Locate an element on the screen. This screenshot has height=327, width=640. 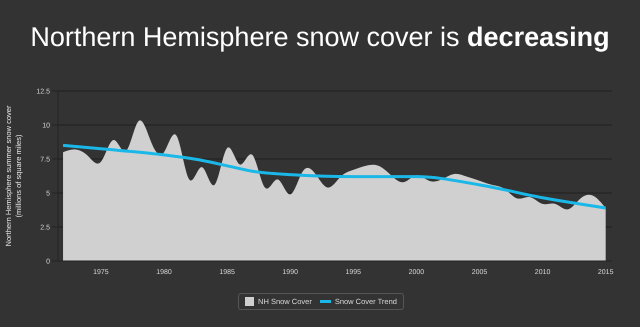
chart-title: Northern Hemisphere snow cover is decreasing is located at coordinates (320, 37).